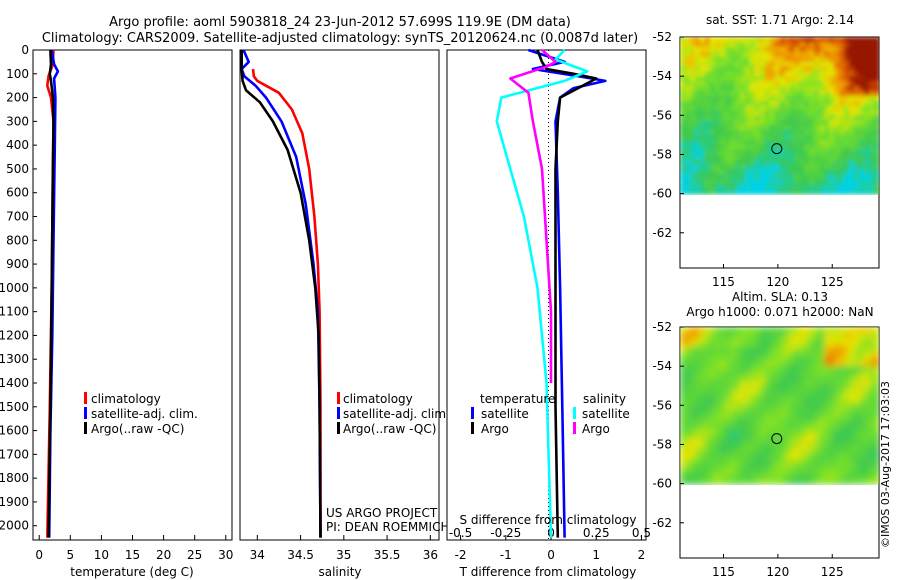 Image resolution: width=900 pixels, height=580 pixels. Describe the element at coordinates (642, 555) in the screenshot. I see `x-tick-label: 2` at that location.